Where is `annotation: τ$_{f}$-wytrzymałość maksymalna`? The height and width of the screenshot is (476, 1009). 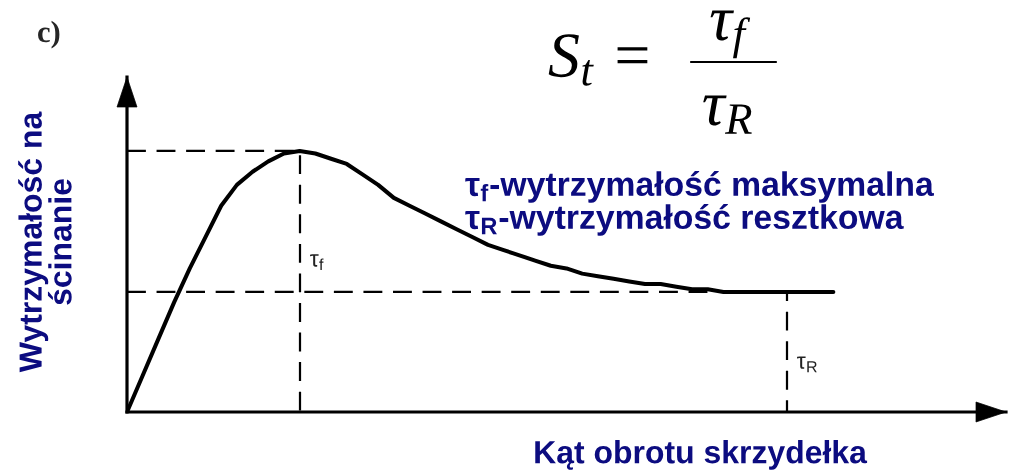
annotation: τ$_{f}$-wytrzymałość maksymalna is located at coordinates (699, 187).